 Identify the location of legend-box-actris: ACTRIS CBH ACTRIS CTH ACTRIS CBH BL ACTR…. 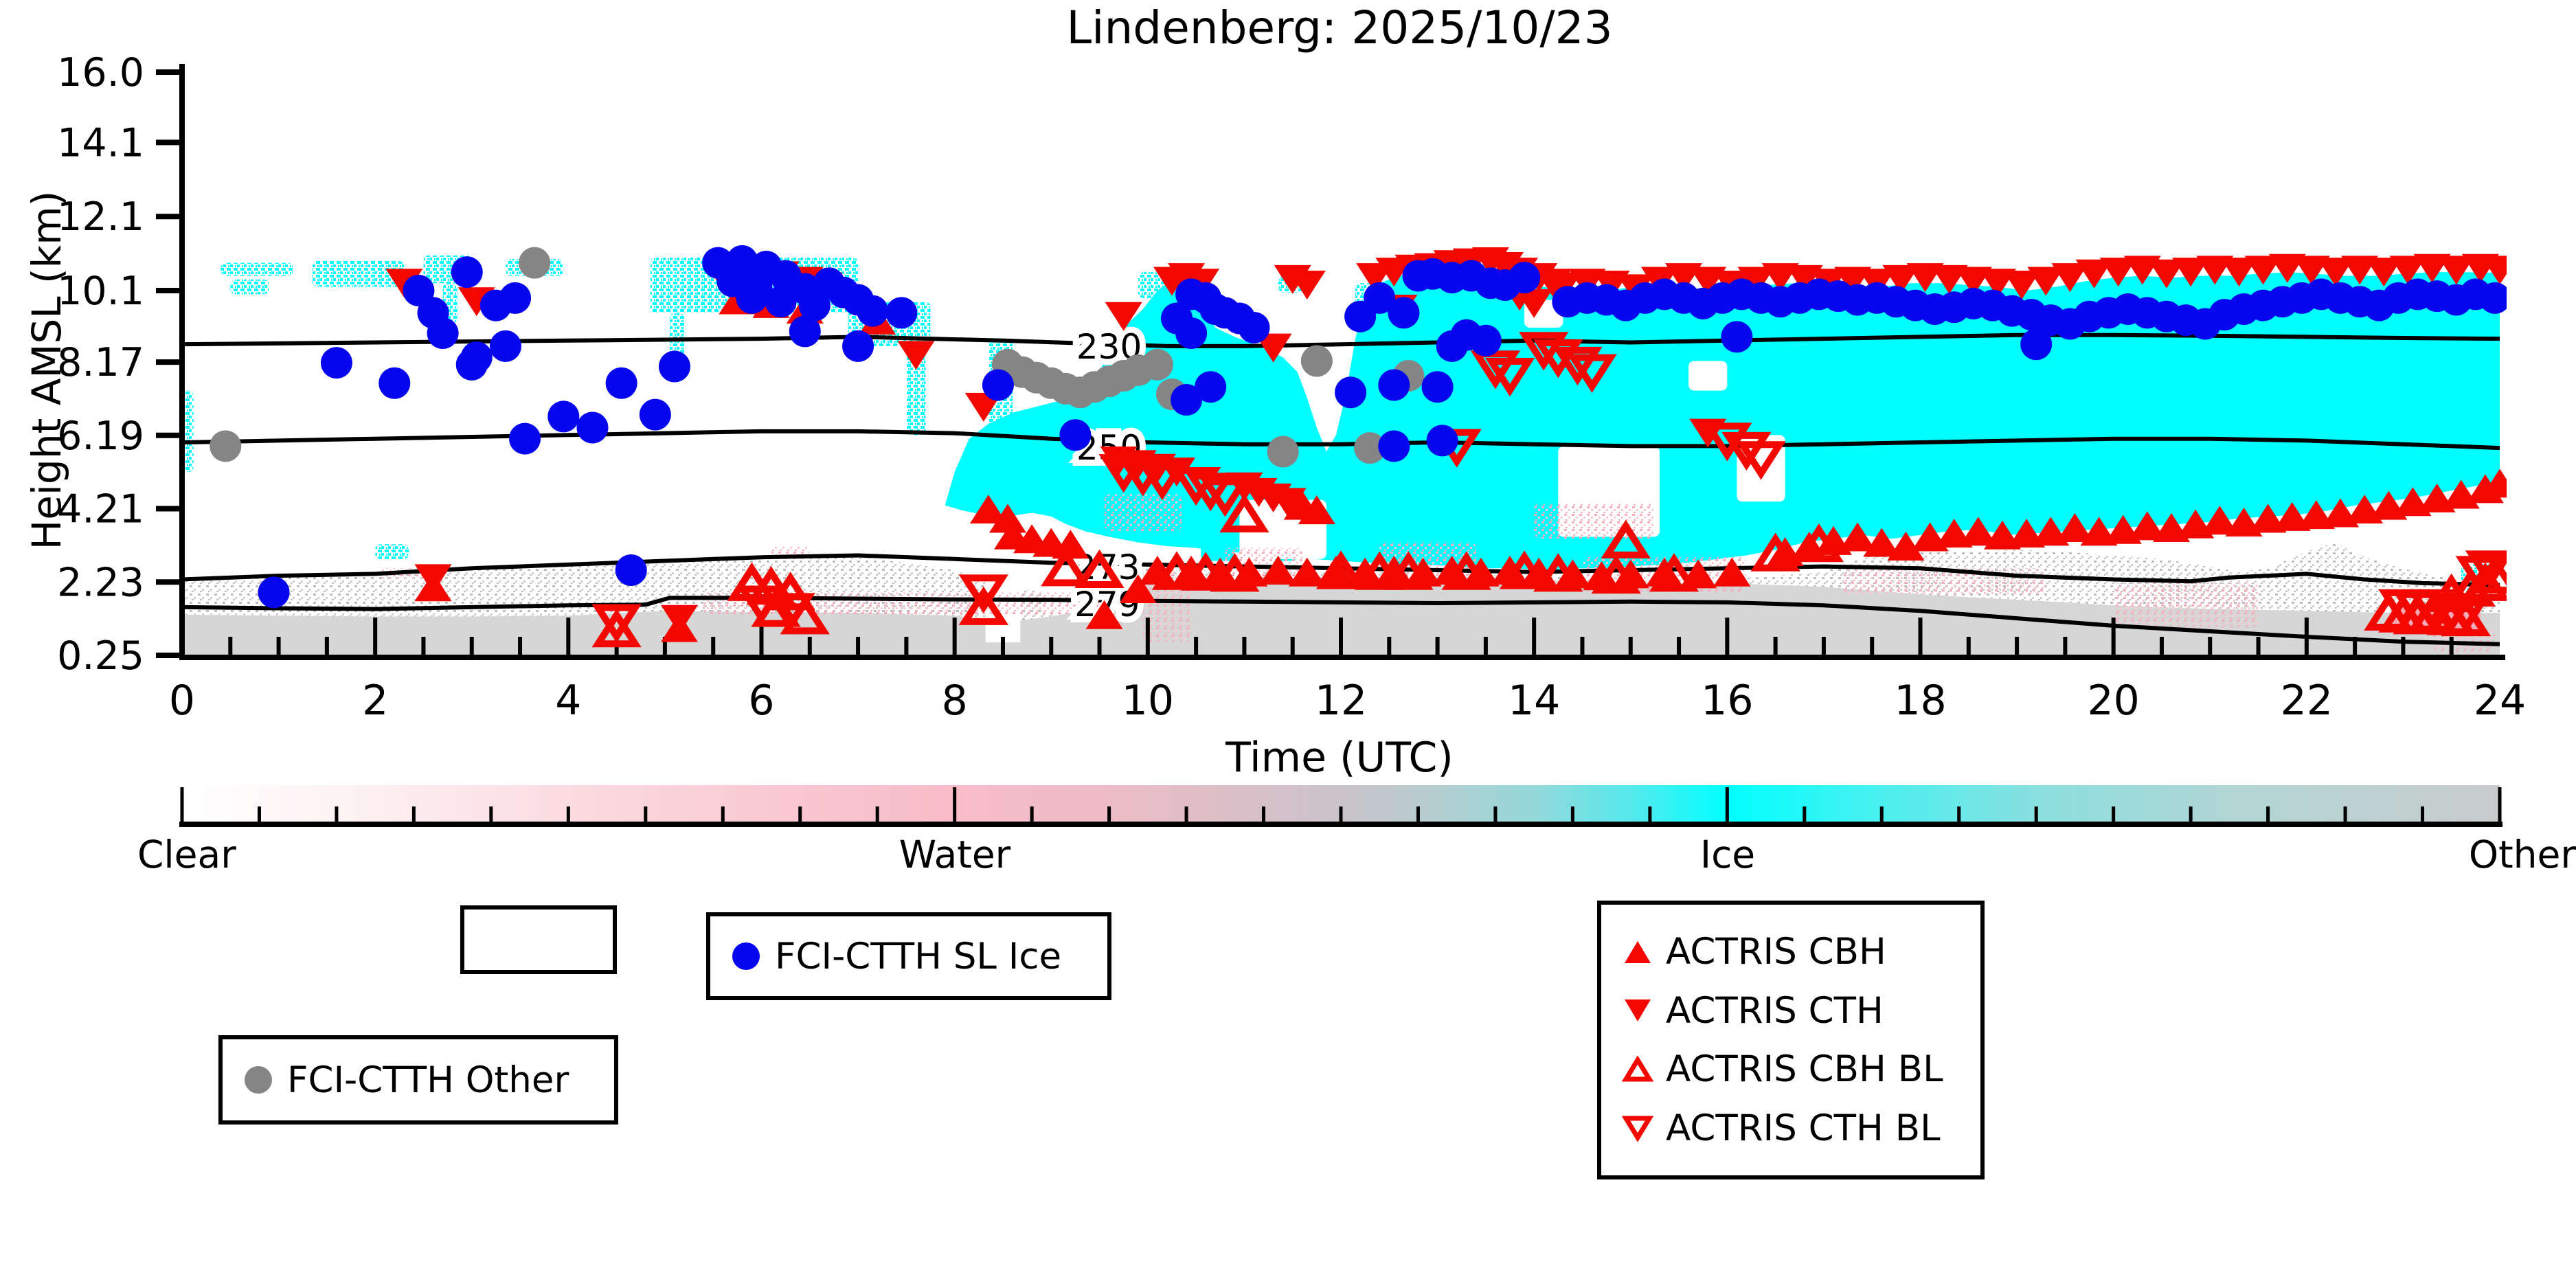
(1791, 1040).